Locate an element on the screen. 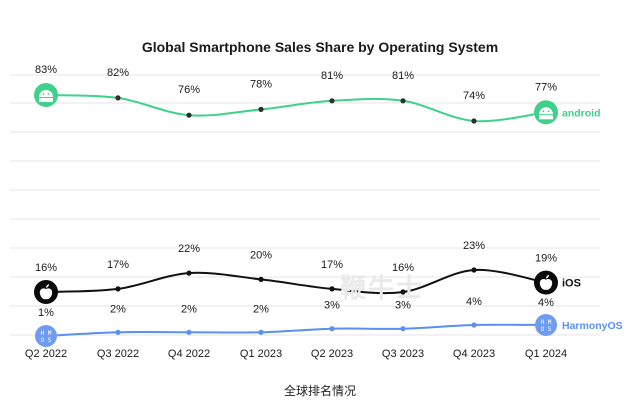  data-label: 23% is located at coordinates (474, 246).